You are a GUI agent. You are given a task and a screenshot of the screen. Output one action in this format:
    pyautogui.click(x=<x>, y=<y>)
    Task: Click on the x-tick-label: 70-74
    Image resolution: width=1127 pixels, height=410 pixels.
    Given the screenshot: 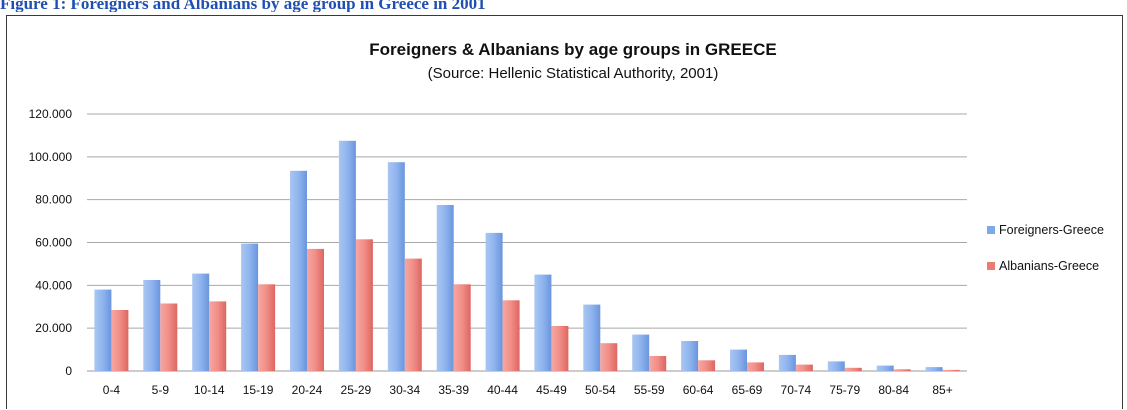 What is the action you would take?
    pyautogui.click(x=796, y=390)
    